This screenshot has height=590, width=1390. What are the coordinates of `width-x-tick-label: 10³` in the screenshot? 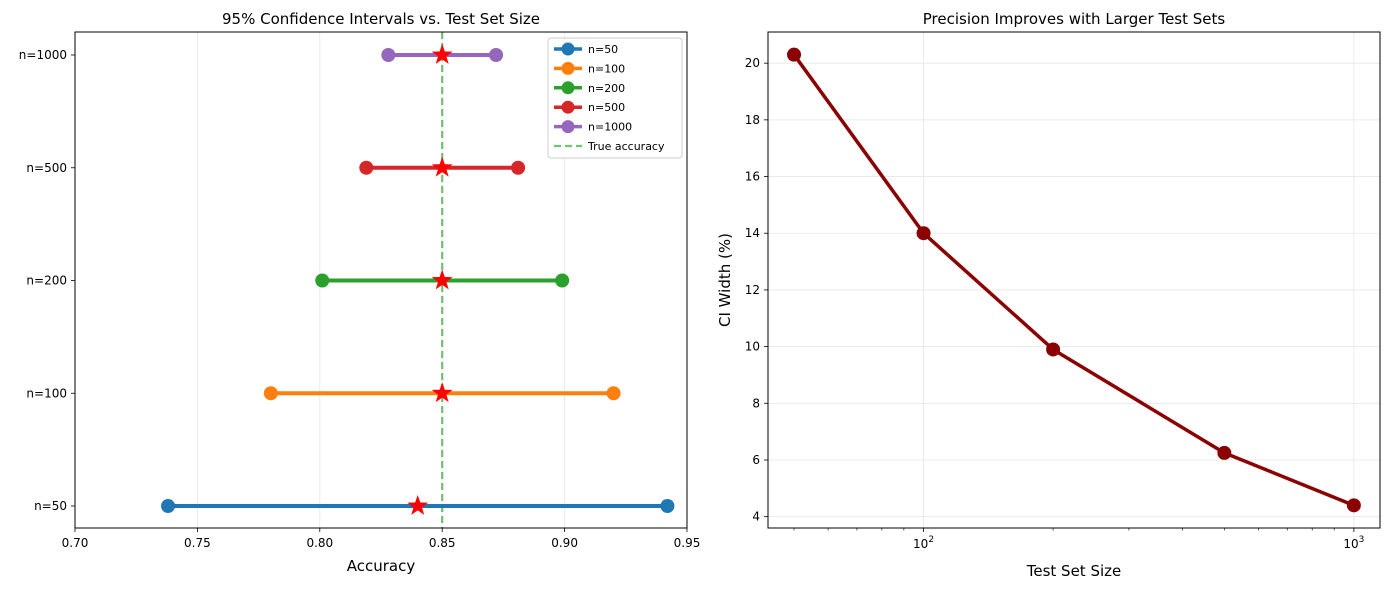 It's located at (1353, 543).